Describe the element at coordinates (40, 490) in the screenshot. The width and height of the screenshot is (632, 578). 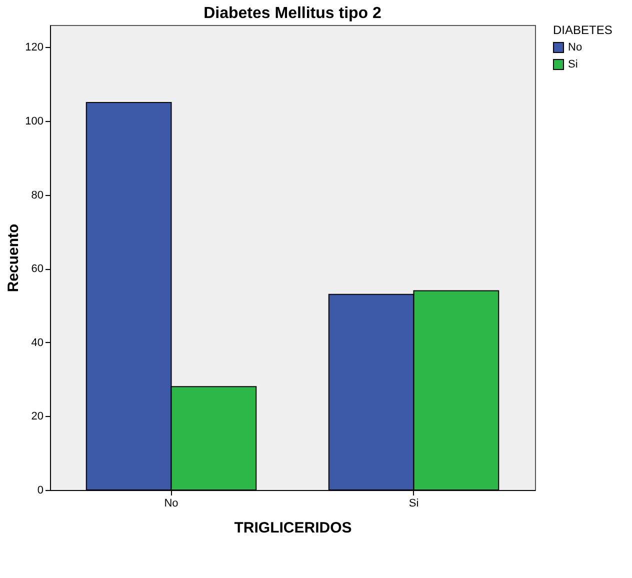
I see `y-tick-label: 0` at that location.